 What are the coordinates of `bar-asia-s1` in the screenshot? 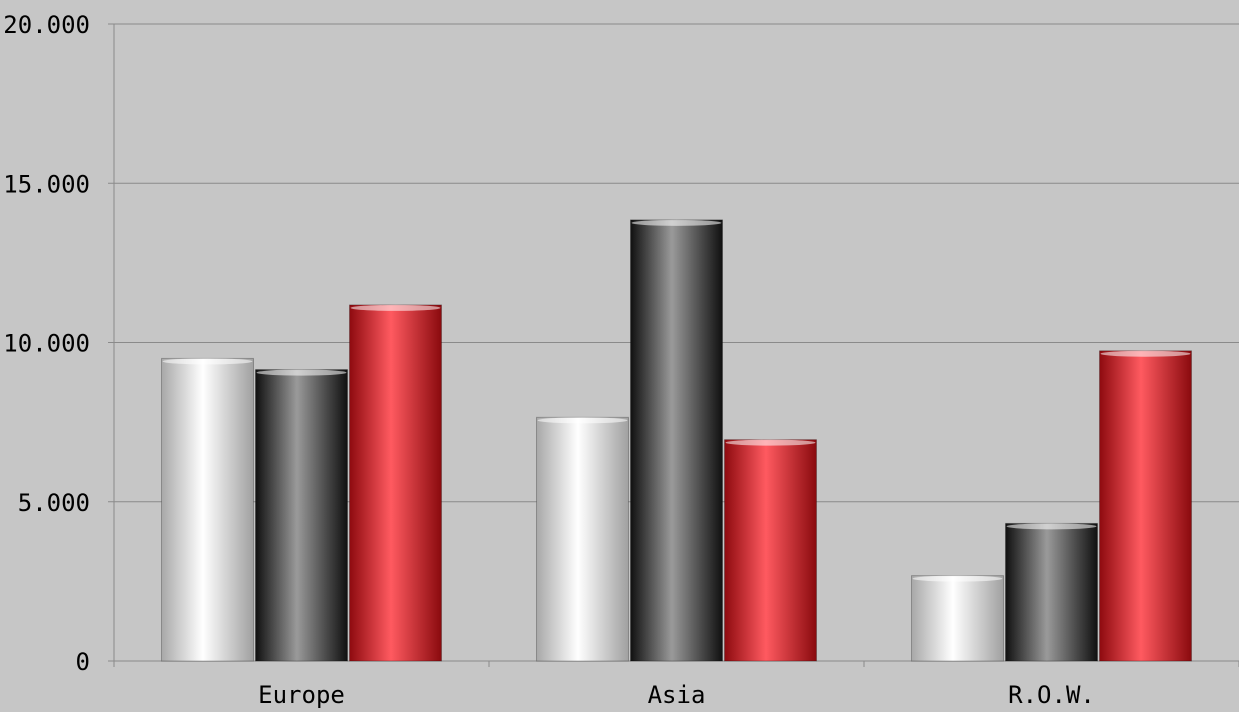 It's located at (582, 539).